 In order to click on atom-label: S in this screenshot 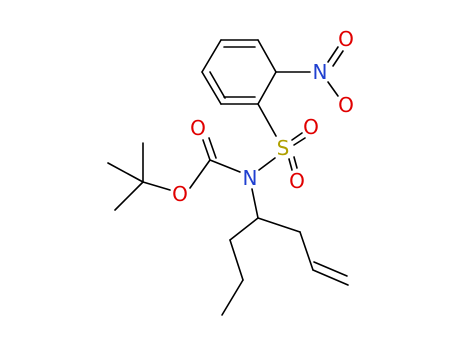, I will do `click(283, 148)`.